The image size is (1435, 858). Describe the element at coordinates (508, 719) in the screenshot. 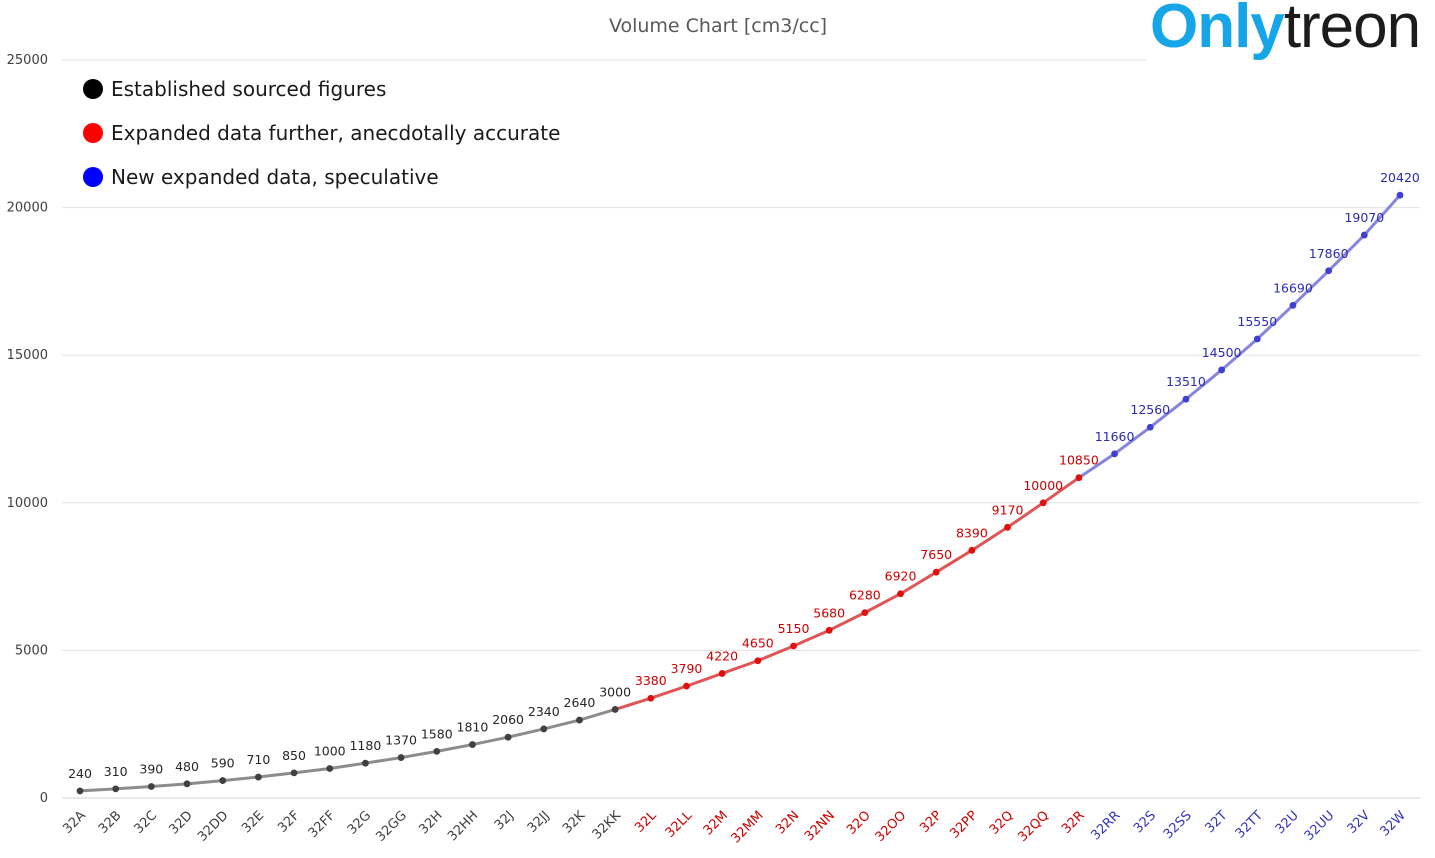

I see `data-label: 2060` at that location.